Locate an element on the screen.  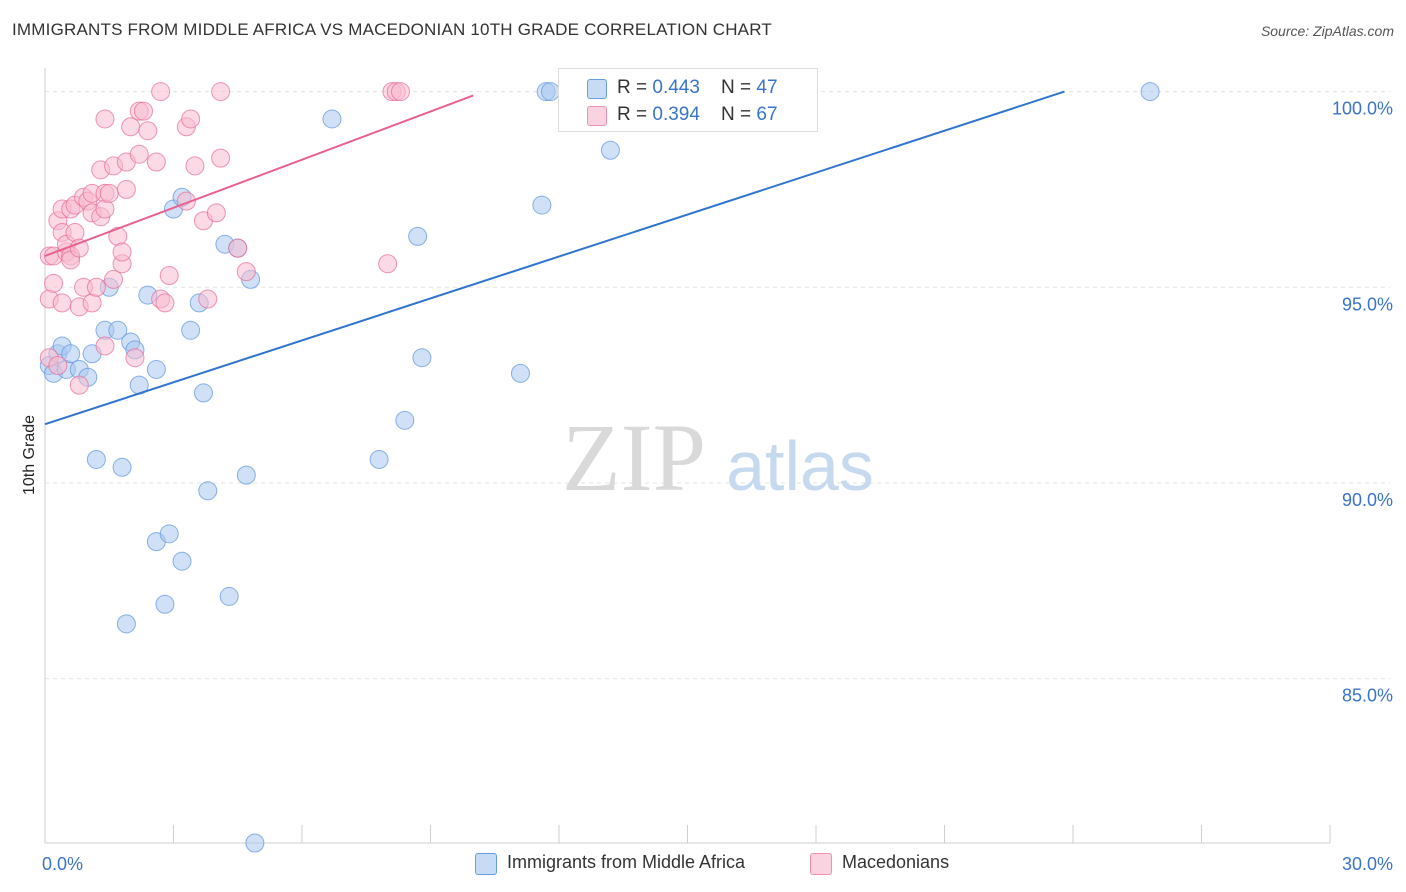
legend-r-value: 0.443 is located at coordinates (676, 87).